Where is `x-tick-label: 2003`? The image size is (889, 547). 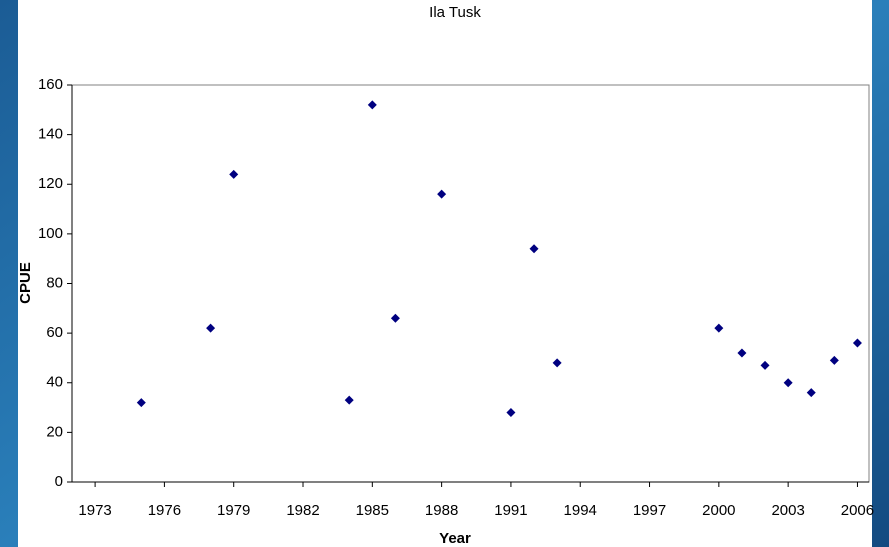
x-tick-label: 2003 is located at coordinates (787, 510).